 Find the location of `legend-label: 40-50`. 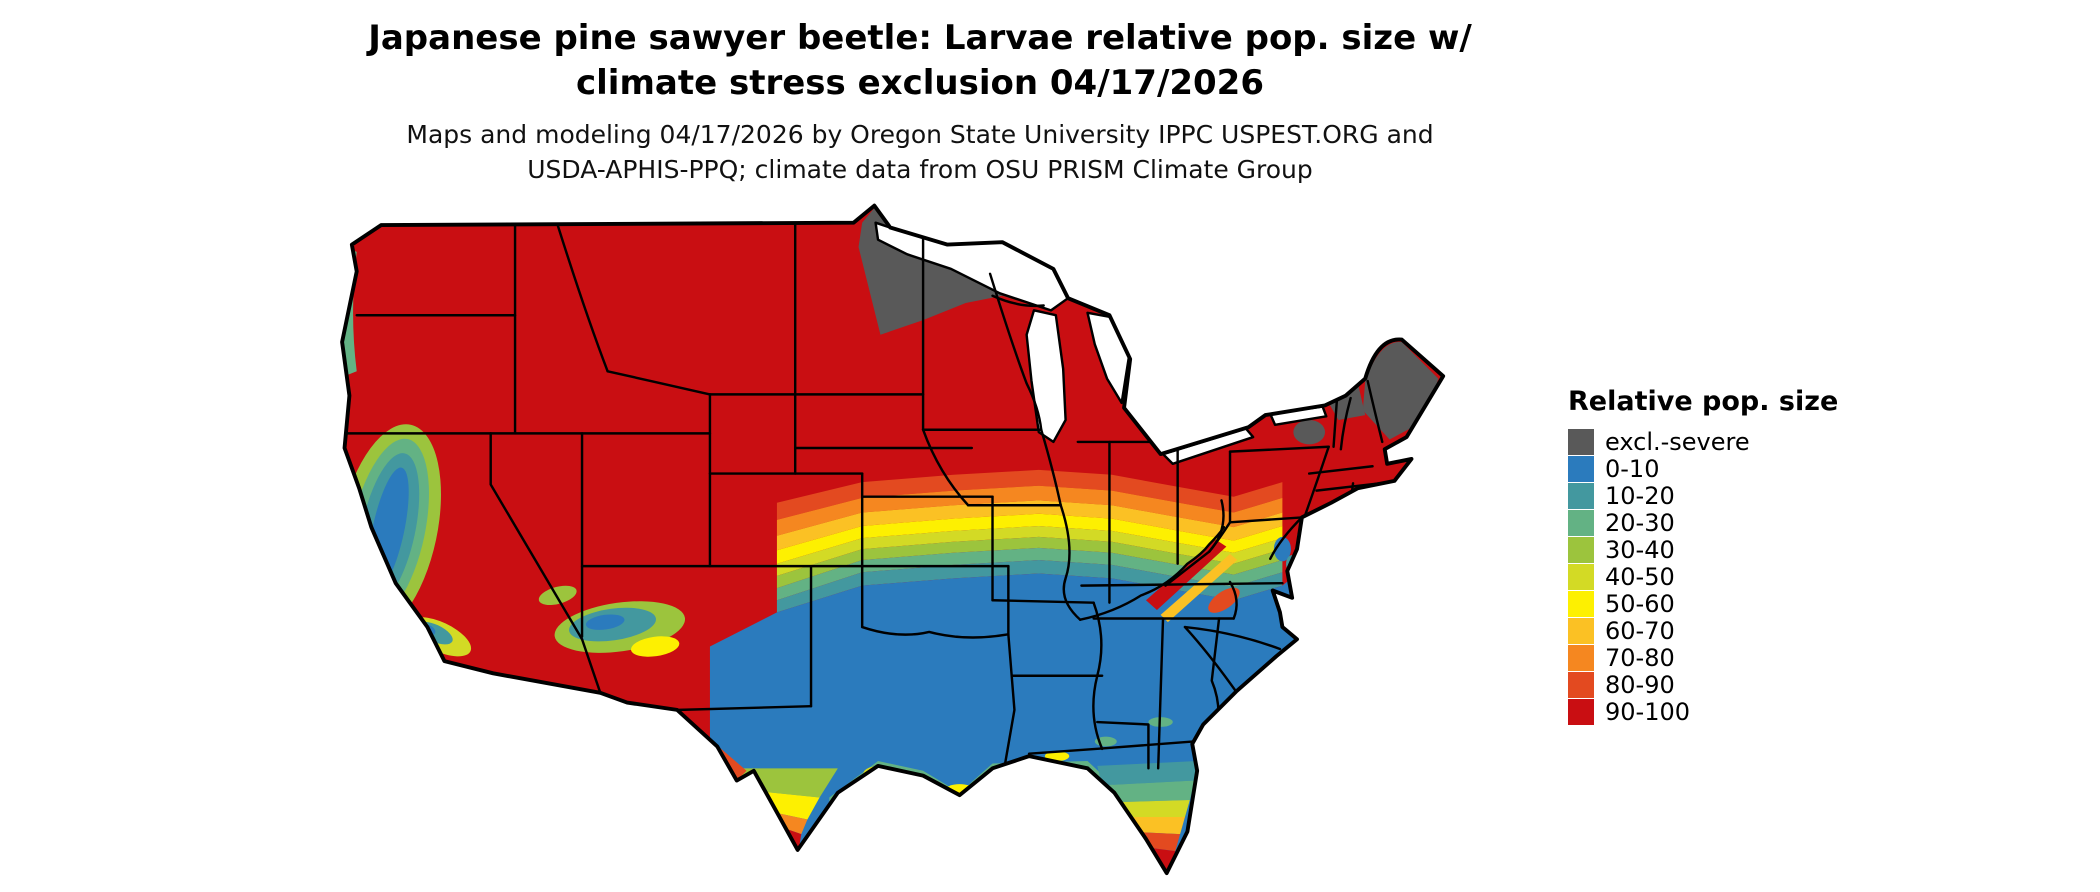

legend-label: 40-50 is located at coordinates (1640, 577).